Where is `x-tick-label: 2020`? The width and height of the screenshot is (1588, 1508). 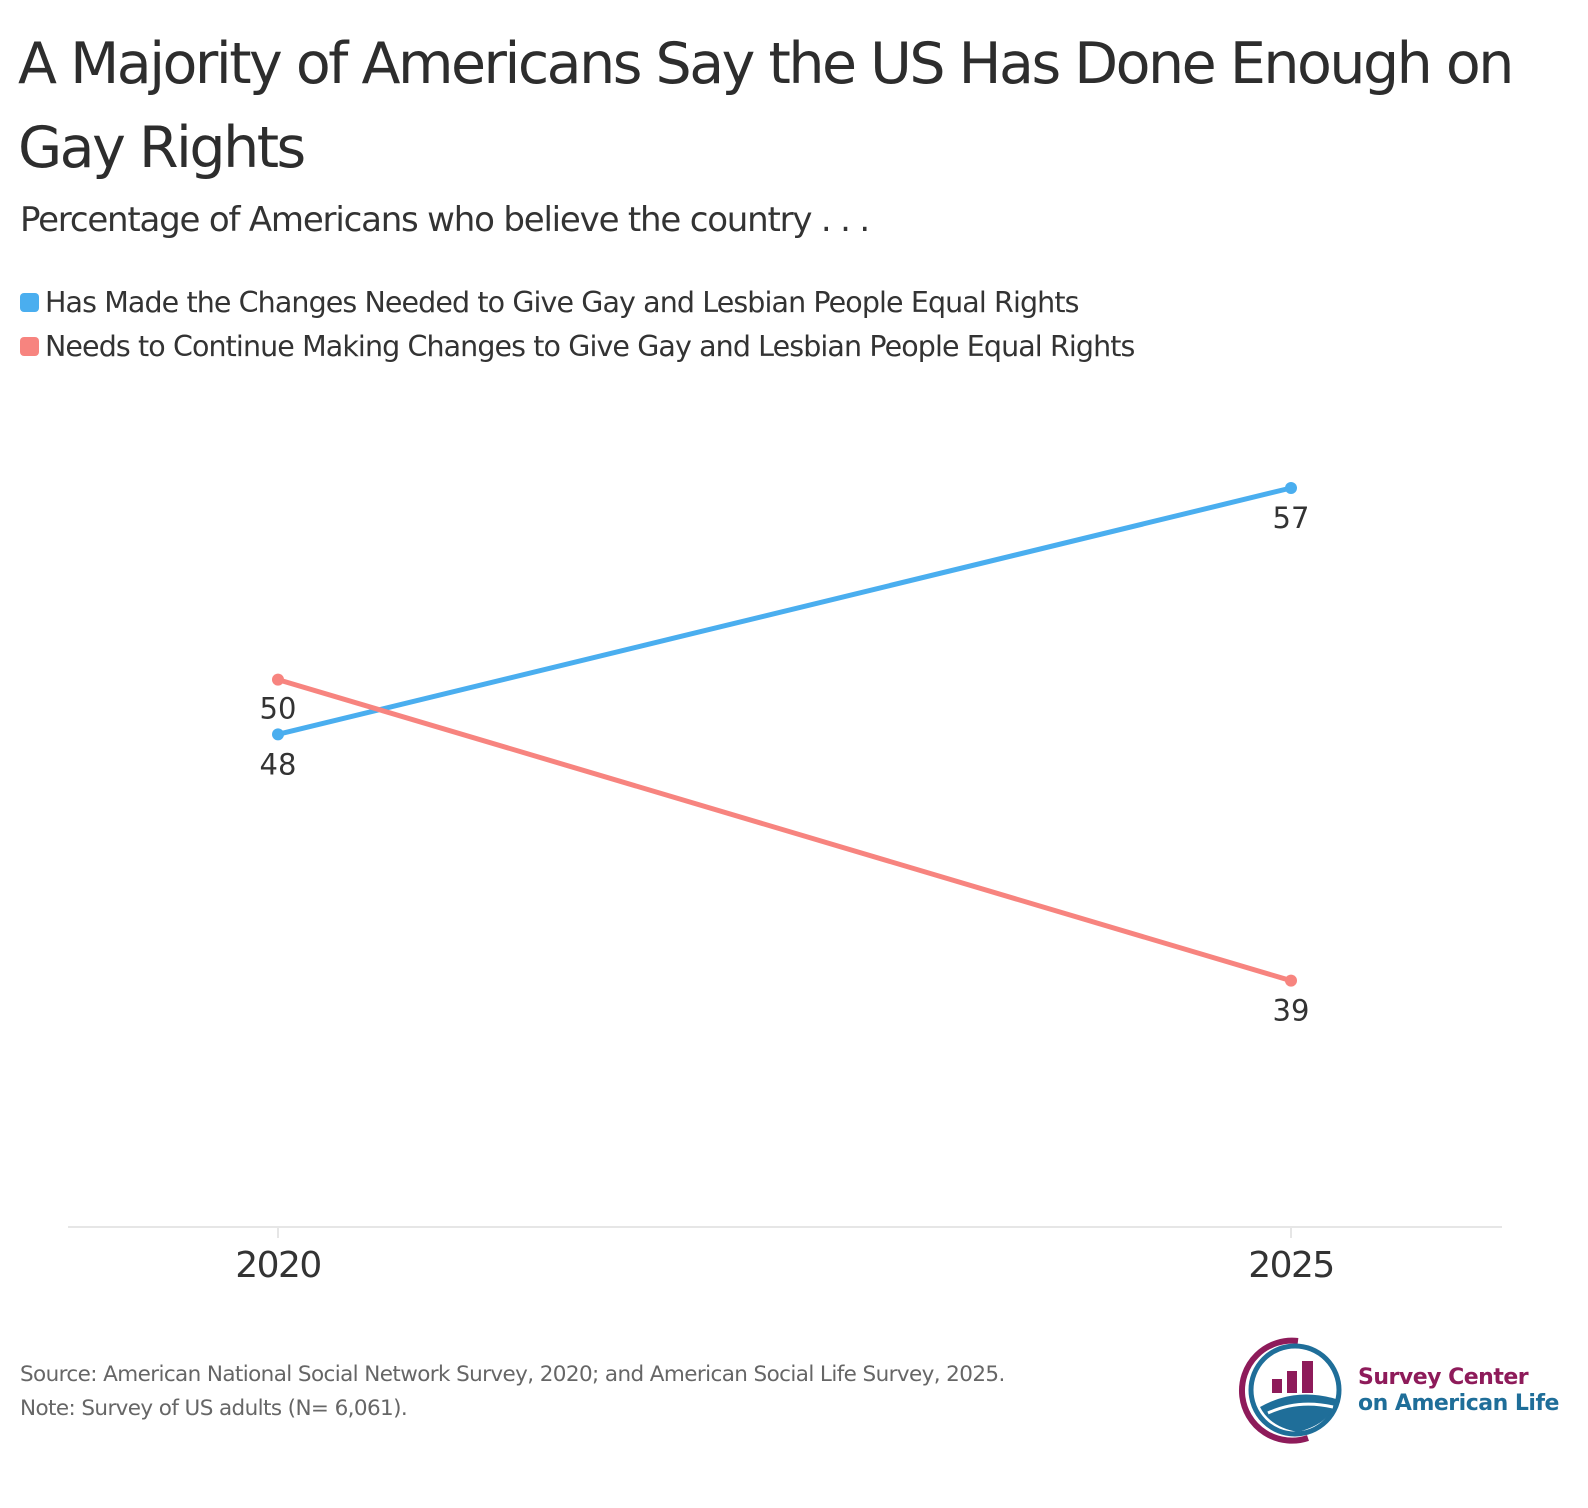
x-tick-label: 2020 is located at coordinates (278, 1265).